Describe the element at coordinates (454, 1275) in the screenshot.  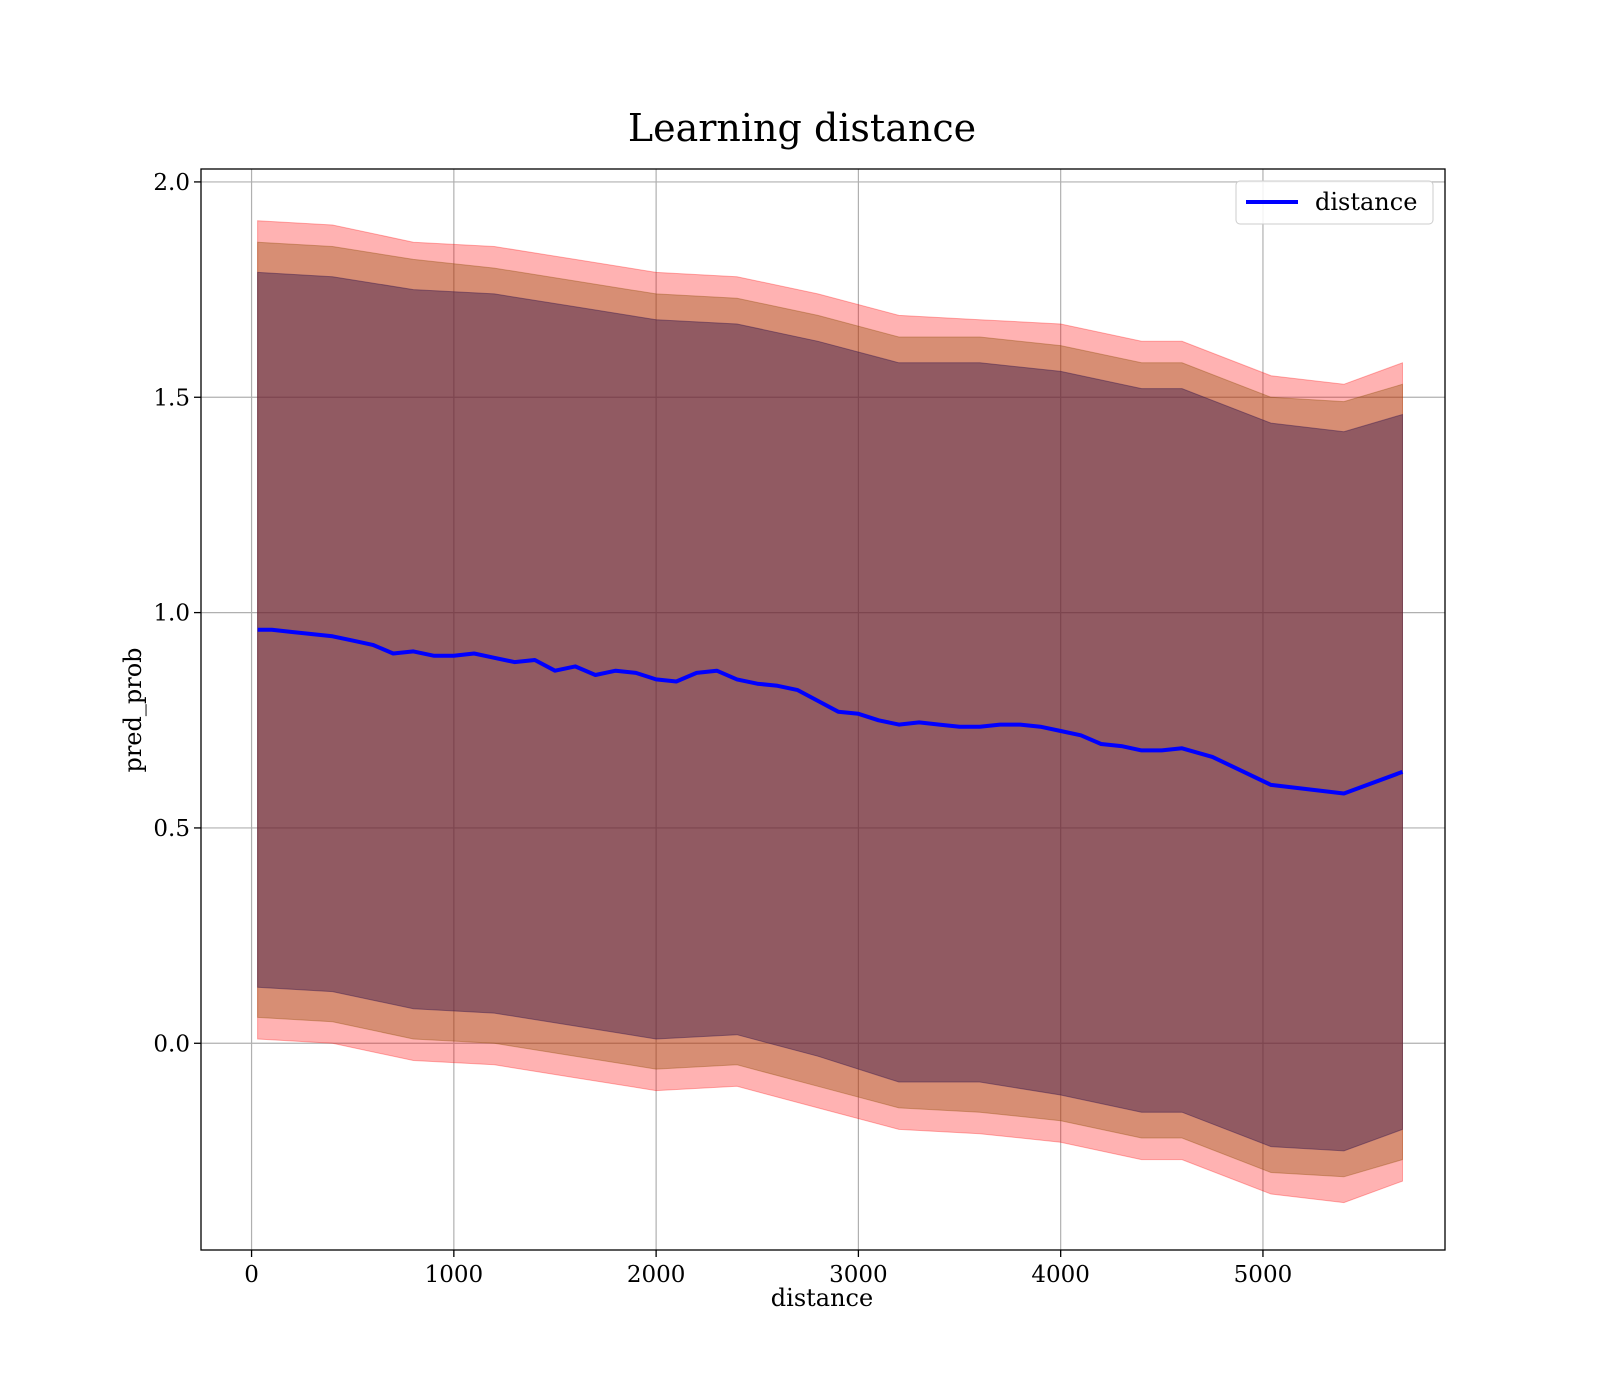
I see `x-tick-label: 1000` at that location.